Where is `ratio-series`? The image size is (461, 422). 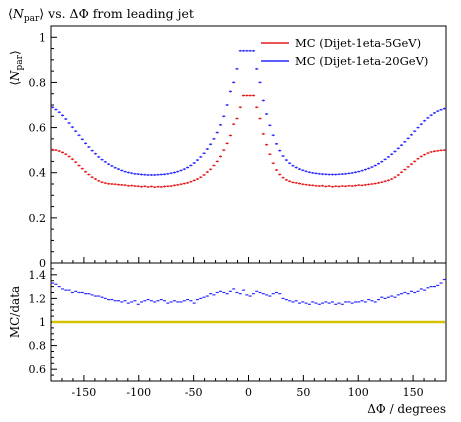
ratio-series is located at coordinates (248, 291).